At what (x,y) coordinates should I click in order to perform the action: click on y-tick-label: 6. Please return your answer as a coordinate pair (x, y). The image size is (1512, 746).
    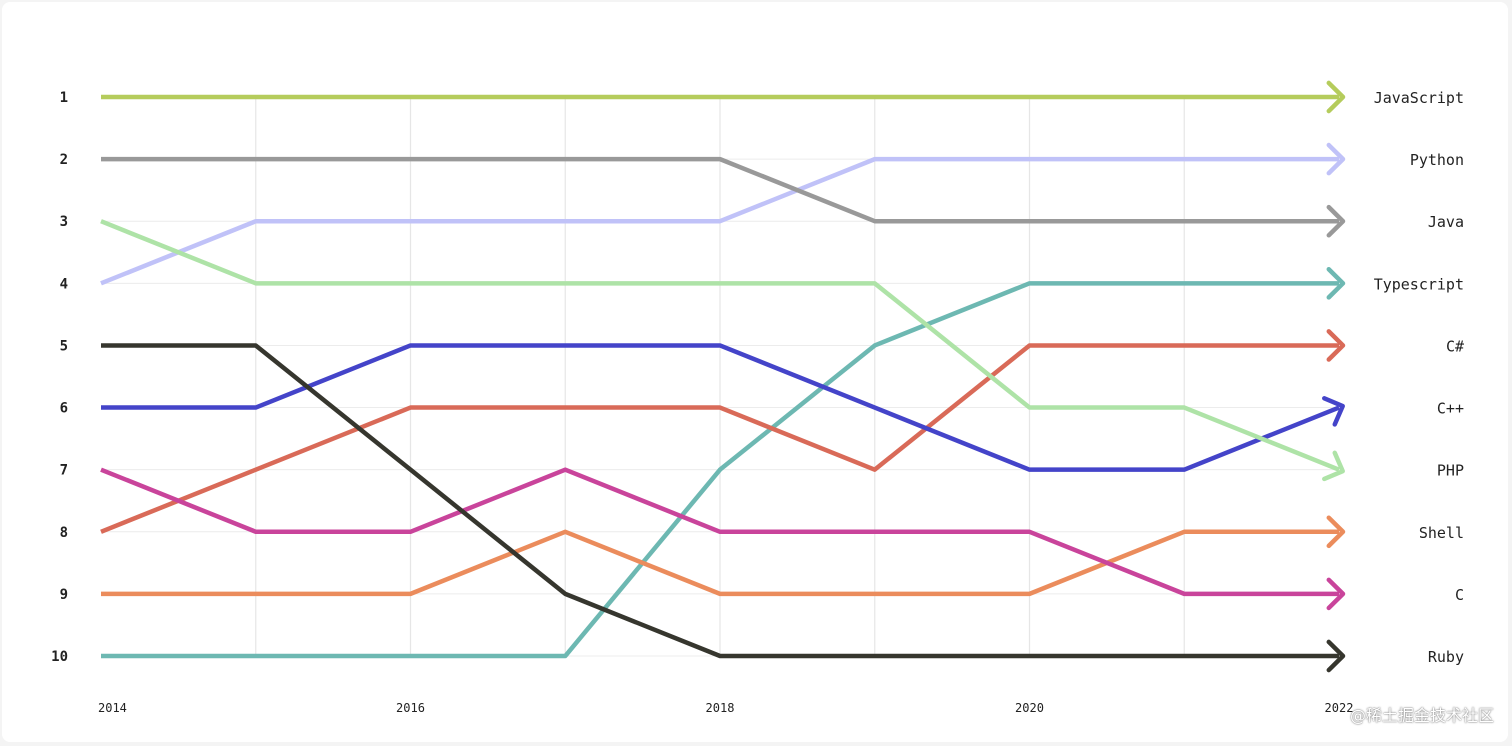
    Looking at the image, I should click on (64, 409).